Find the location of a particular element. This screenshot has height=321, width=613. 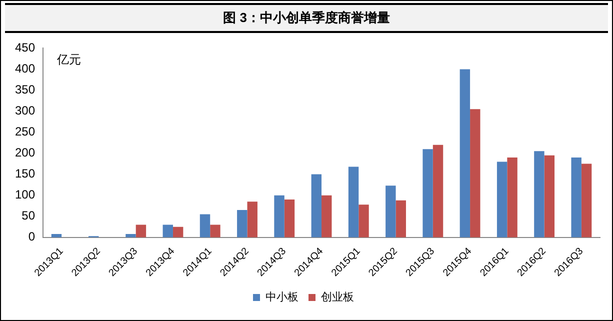

y-tick-label: 200 is located at coordinates (25, 153).